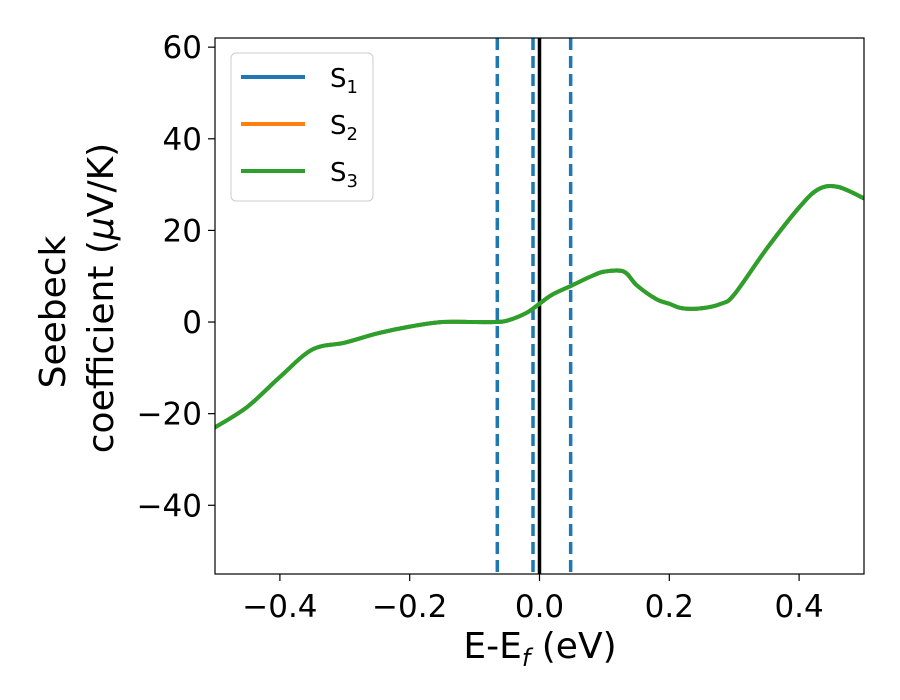 Image resolution: width=900 pixels, height=700 pixels. Describe the element at coordinates (539, 607) in the screenshot. I see `x-tick-label: 0.0` at that location.